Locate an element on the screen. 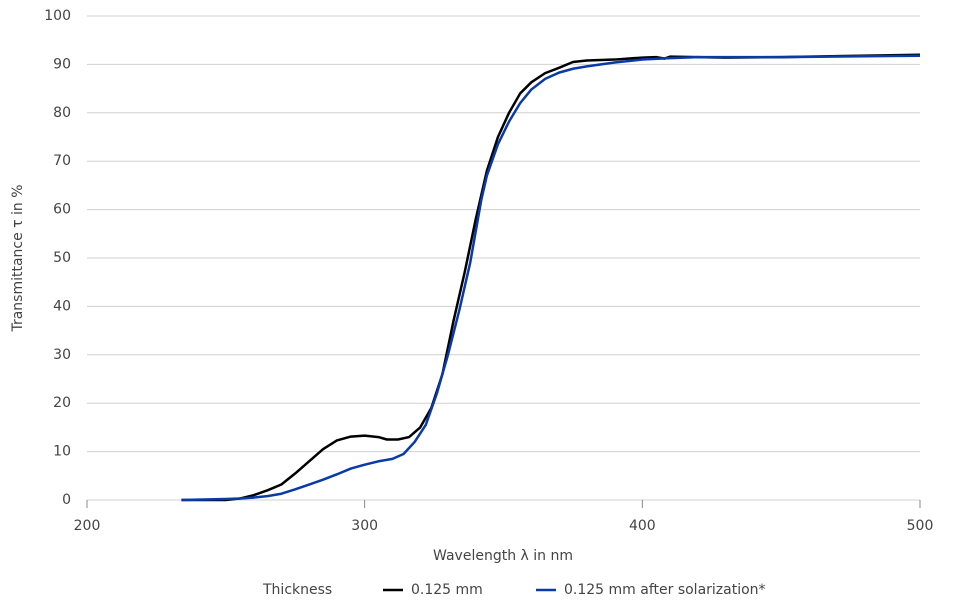  y-tick-label: 10 is located at coordinates (62, 452).